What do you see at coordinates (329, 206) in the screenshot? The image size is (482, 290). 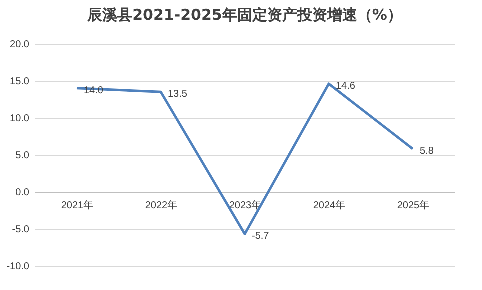 I see `x-tick-label: 2024年` at bounding box center [329, 206].